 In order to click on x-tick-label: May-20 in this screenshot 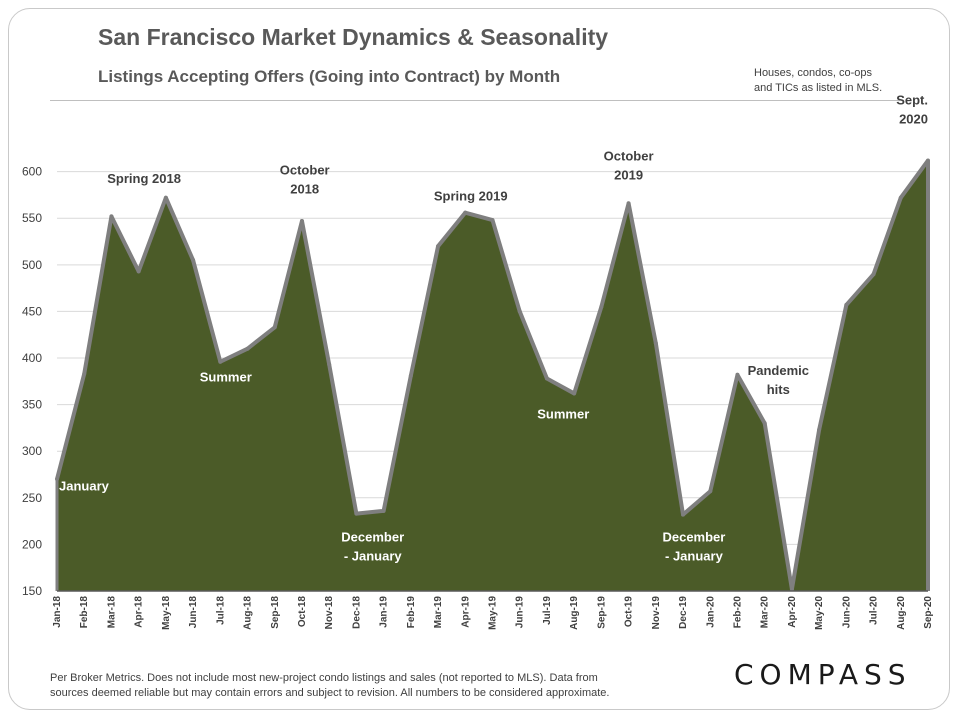, I will do `click(819, 613)`.